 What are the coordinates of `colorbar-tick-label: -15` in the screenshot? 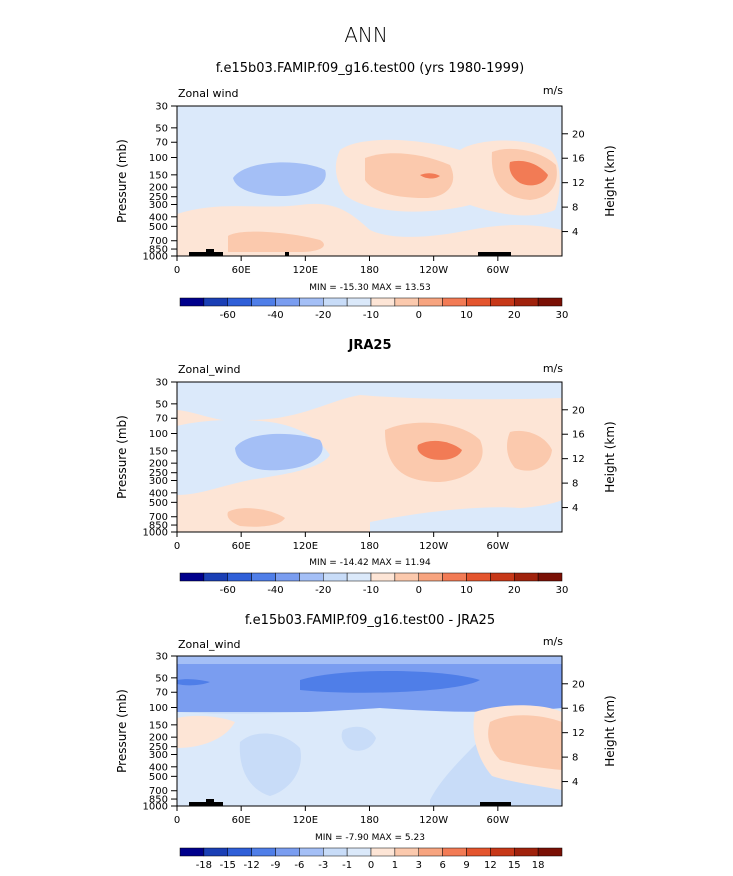 It's located at (228, 865).